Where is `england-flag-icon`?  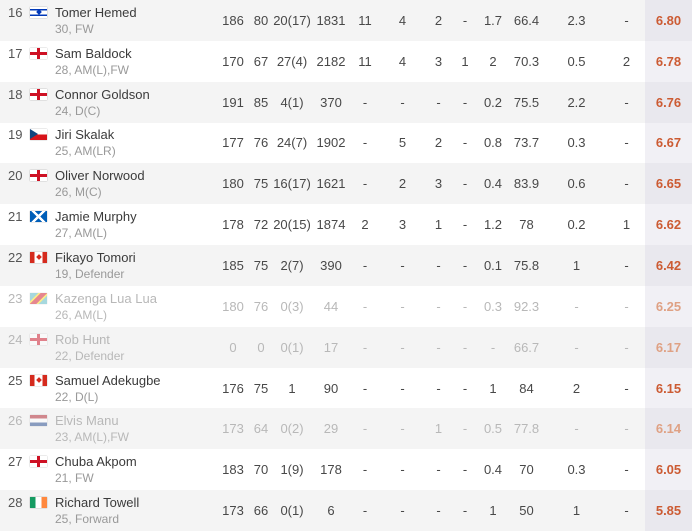 england-flag-icon is located at coordinates (38, 94).